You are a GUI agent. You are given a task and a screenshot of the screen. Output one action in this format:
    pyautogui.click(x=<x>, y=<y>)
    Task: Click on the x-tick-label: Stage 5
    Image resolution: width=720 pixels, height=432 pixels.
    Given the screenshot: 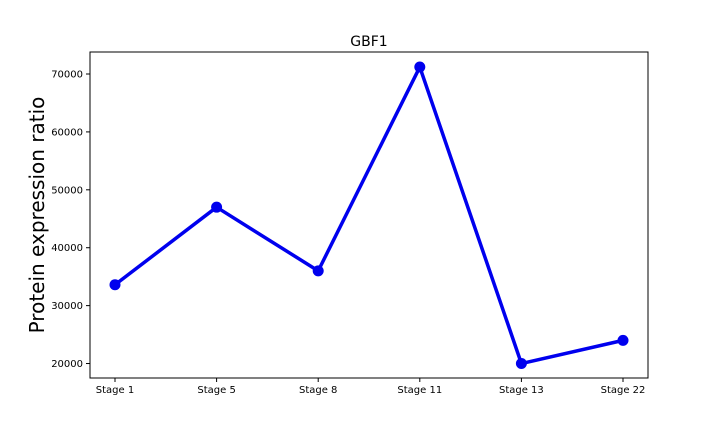 What is the action you would take?
    pyautogui.click(x=216, y=390)
    